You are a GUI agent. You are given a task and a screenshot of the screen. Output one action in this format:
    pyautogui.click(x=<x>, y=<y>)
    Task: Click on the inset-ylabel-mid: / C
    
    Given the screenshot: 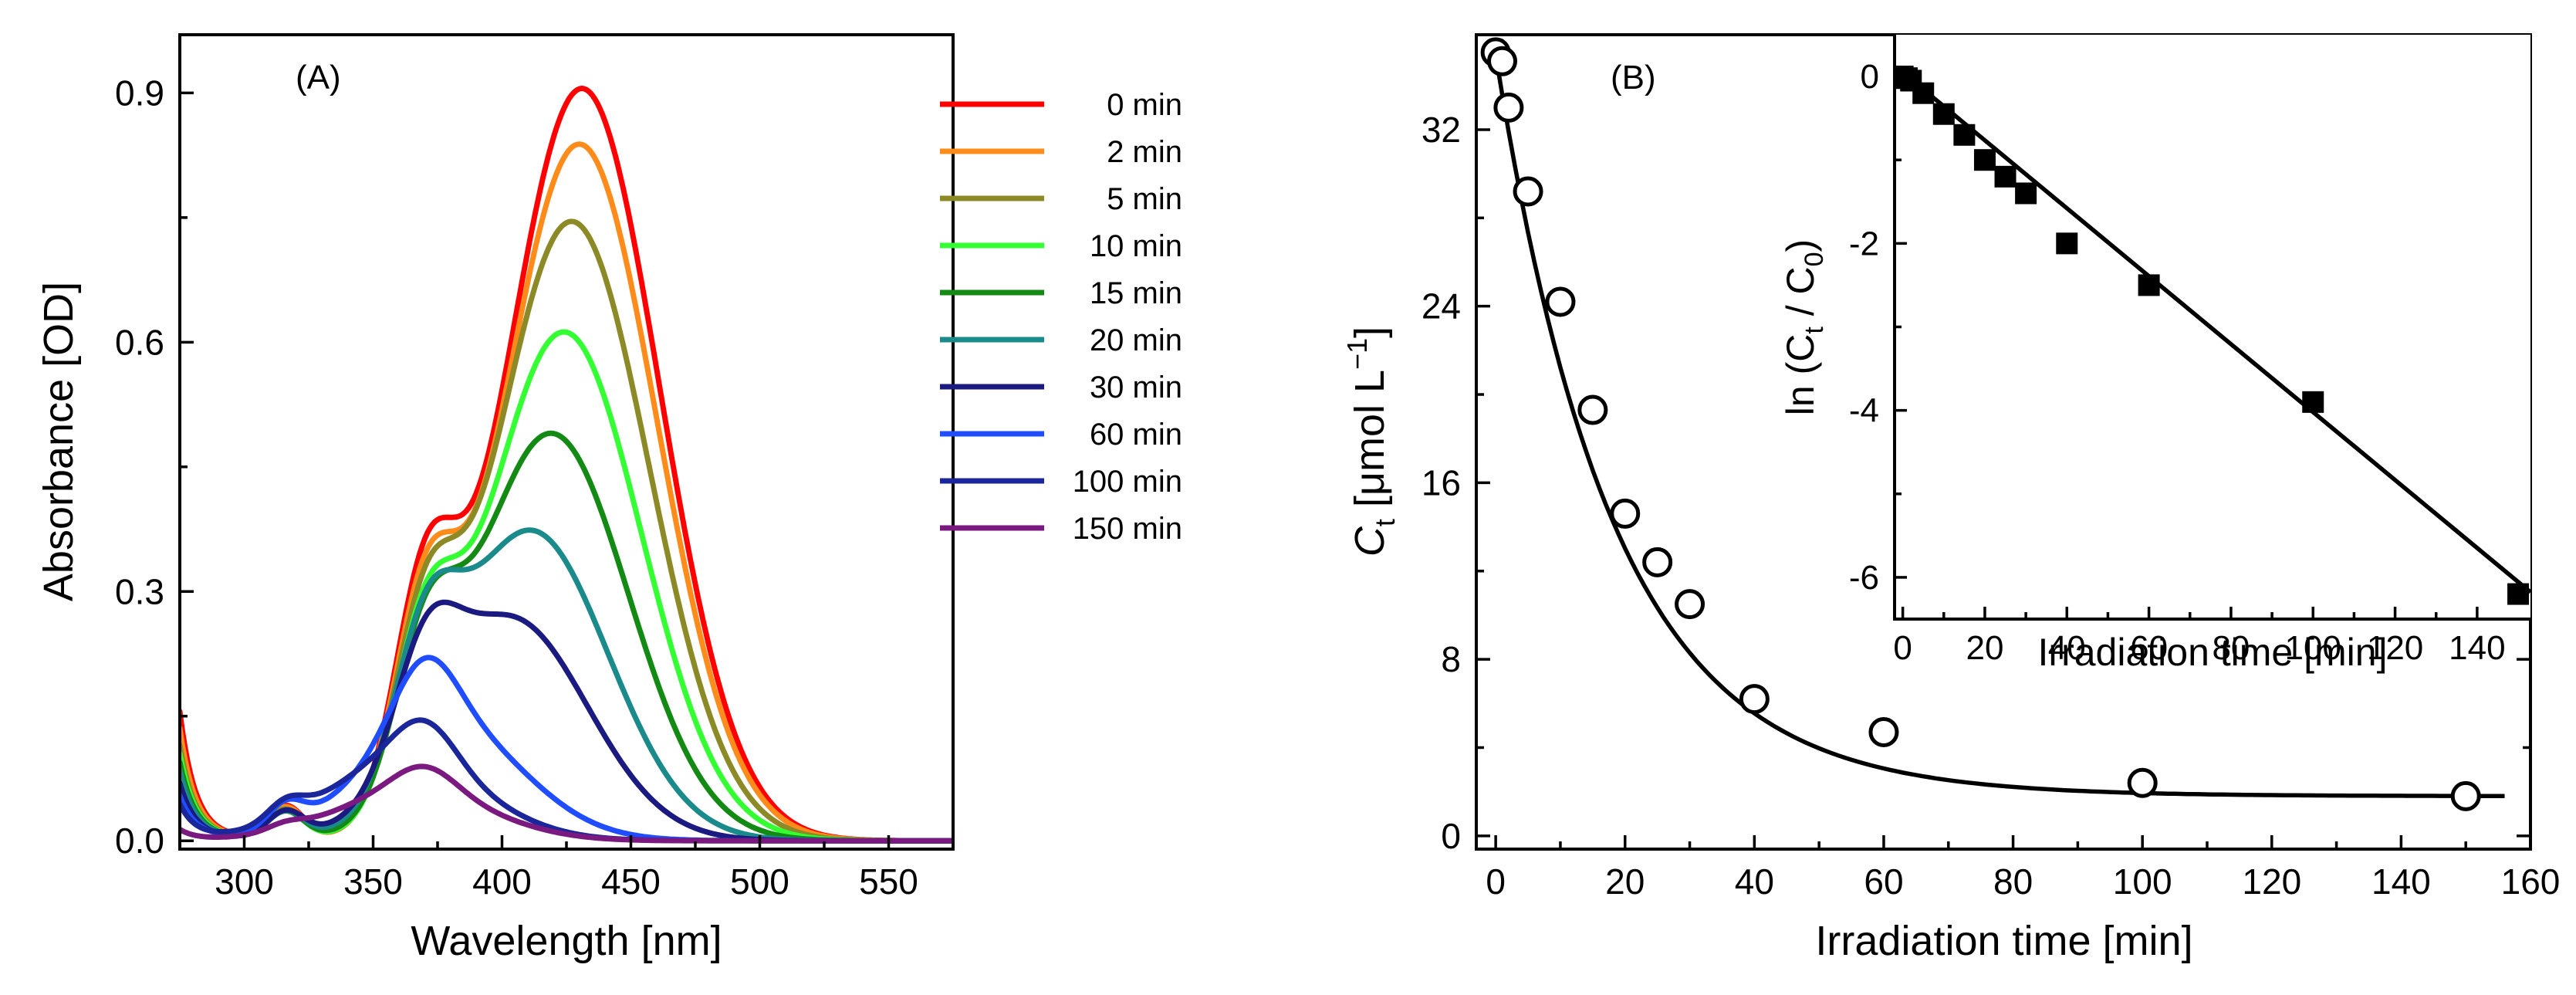 What is the action you would take?
    pyautogui.click(x=1800, y=296)
    